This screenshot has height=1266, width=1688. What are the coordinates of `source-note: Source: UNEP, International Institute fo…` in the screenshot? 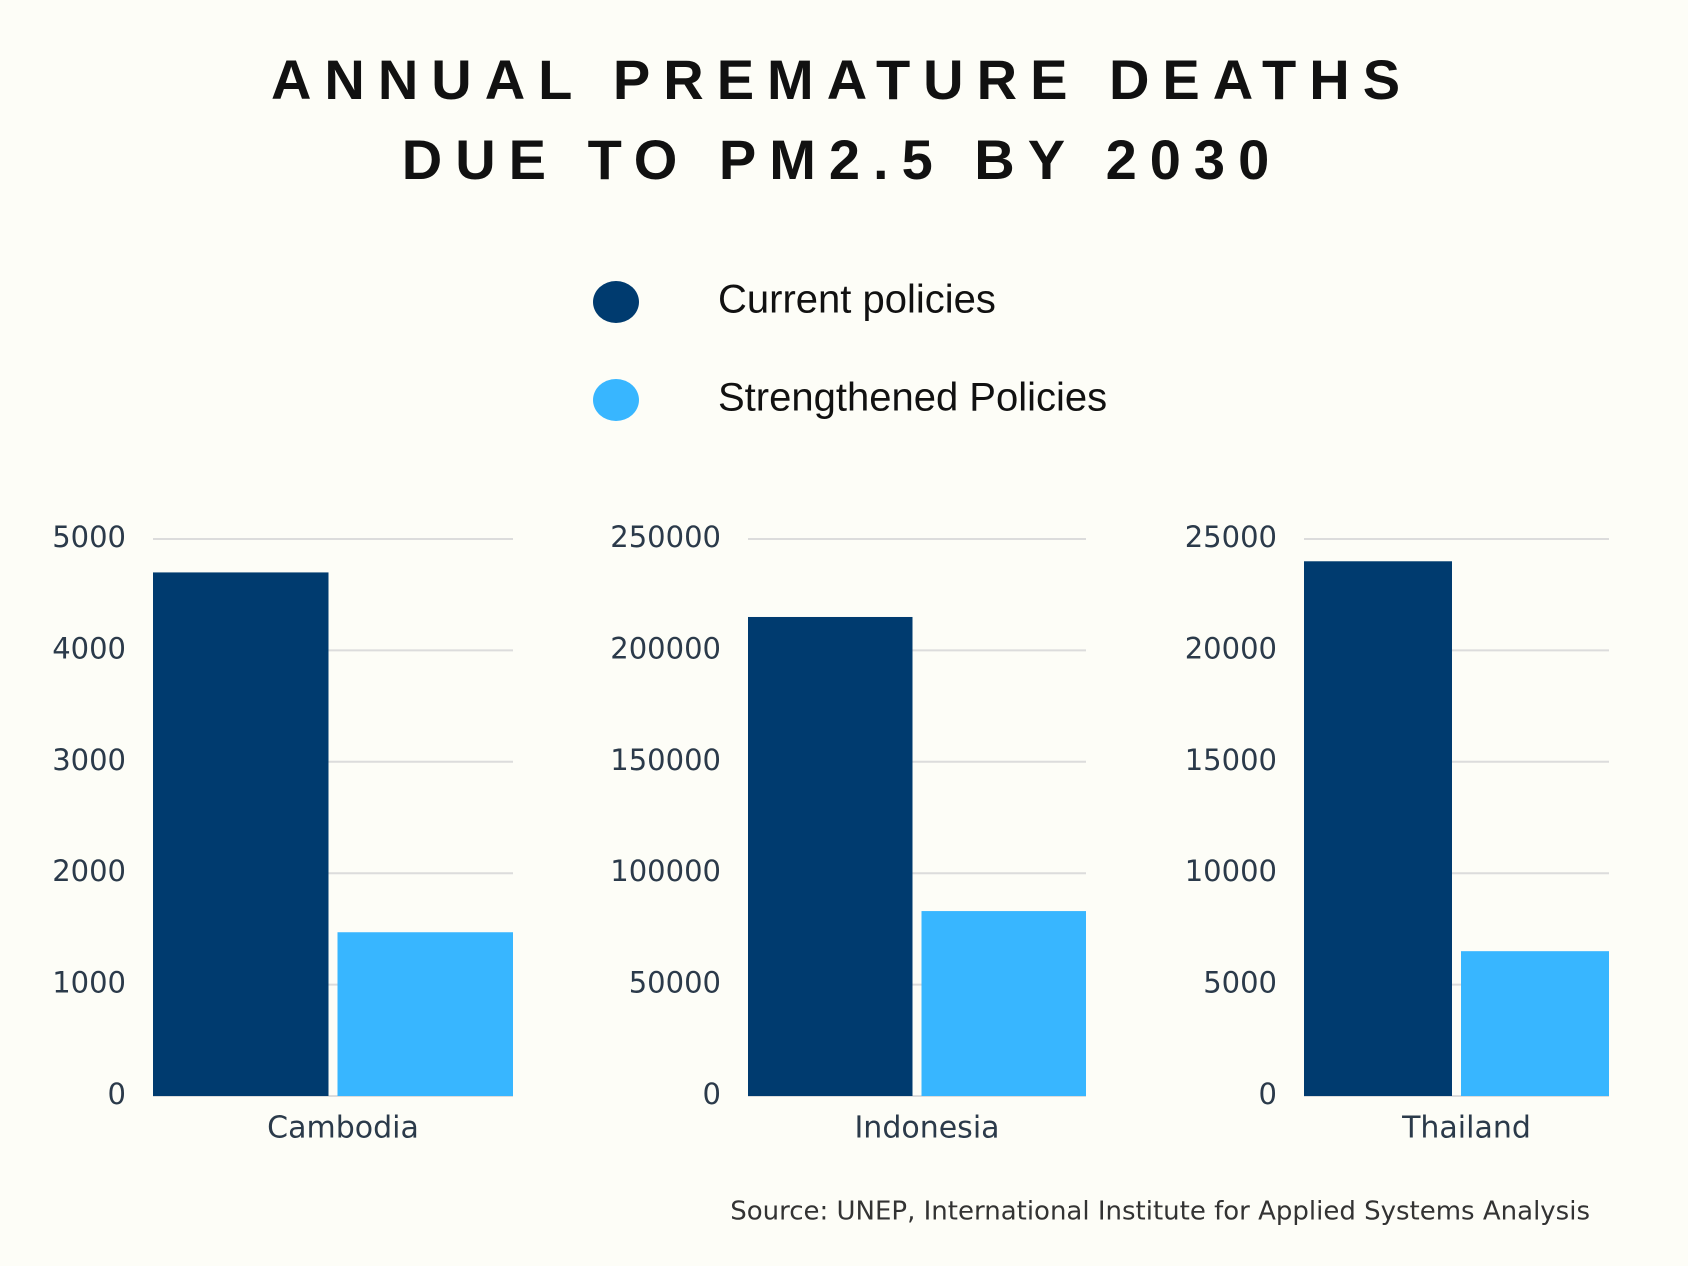 It's located at (1160, 1212).